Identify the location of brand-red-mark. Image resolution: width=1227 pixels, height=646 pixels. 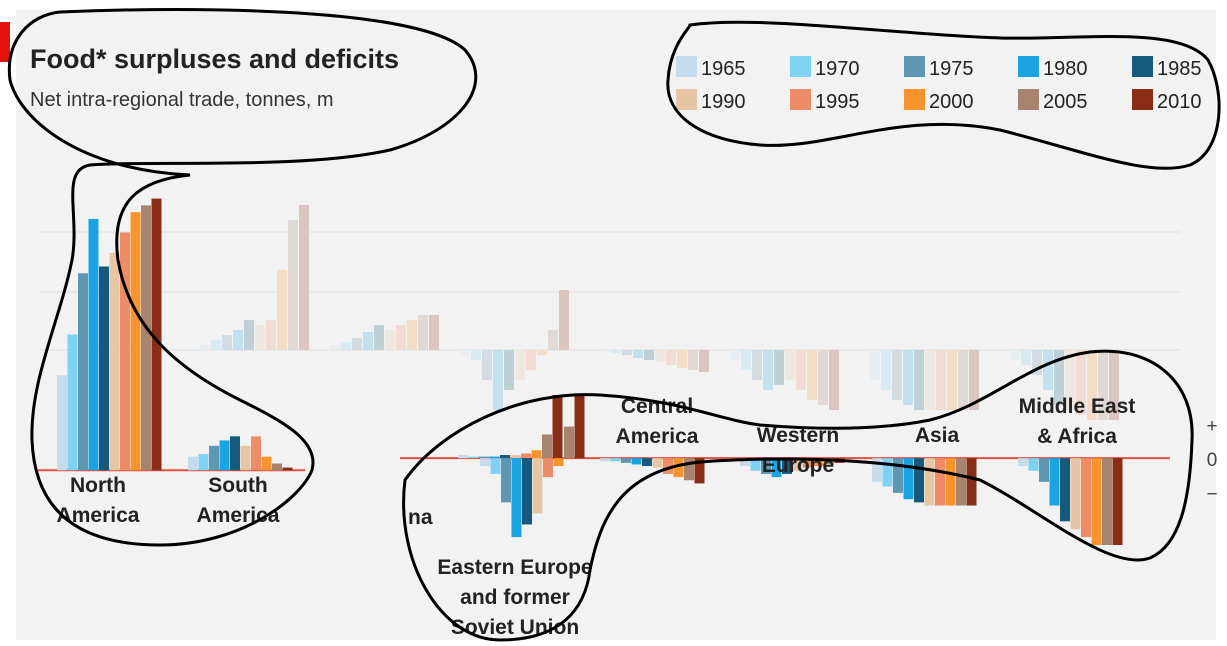
(5, 42).